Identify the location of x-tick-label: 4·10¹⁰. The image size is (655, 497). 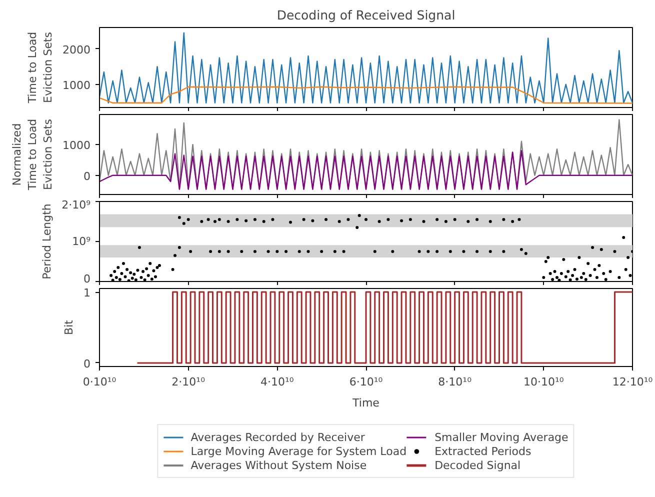
(277, 382).